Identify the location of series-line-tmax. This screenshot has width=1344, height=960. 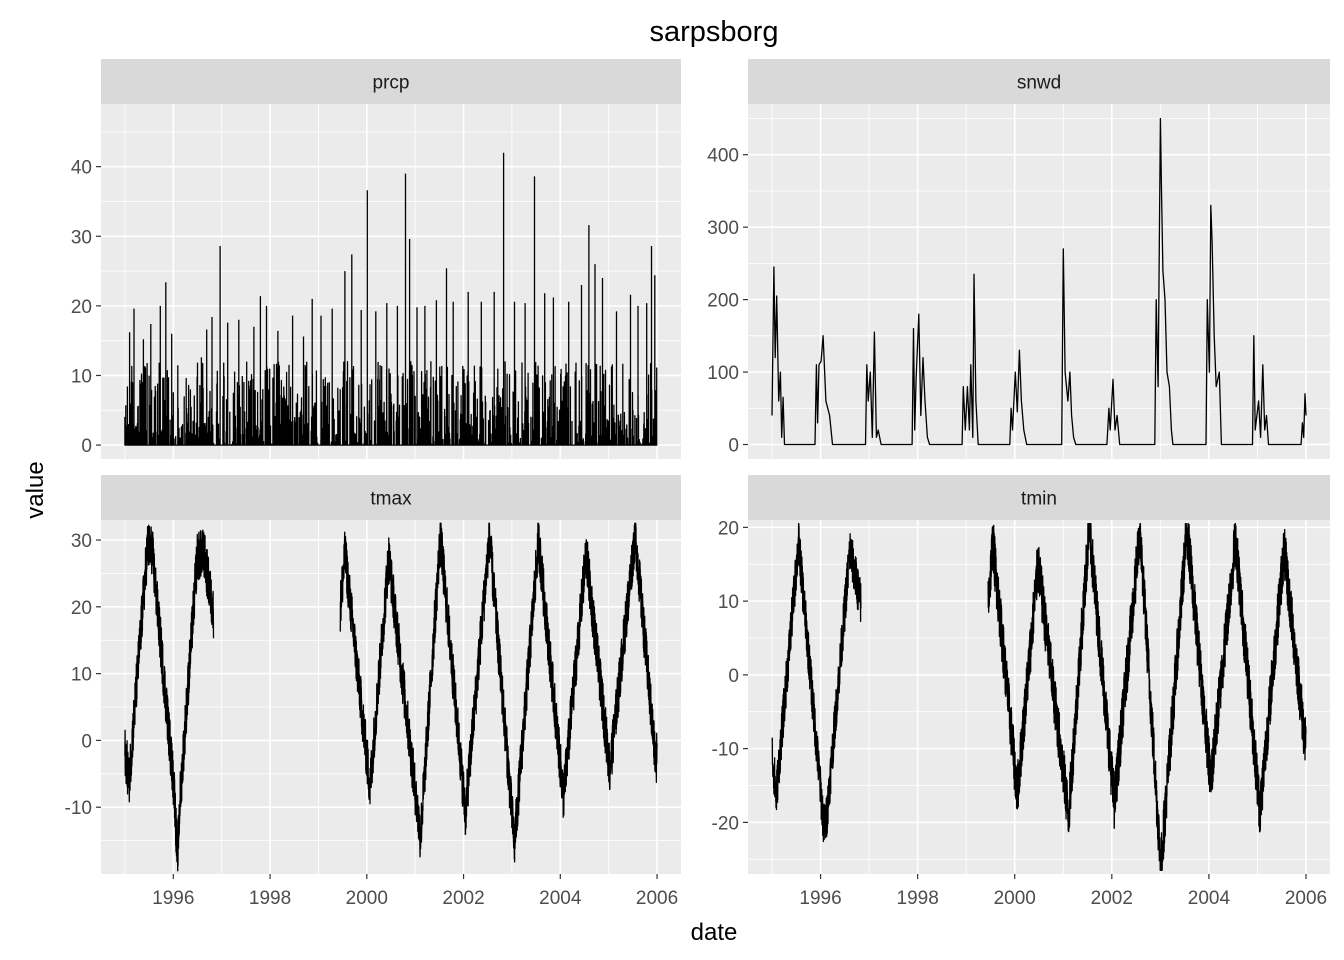
(391, 697).